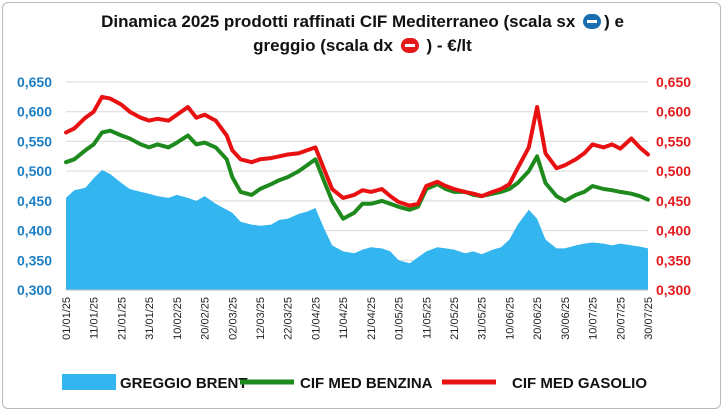 Image resolution: width=725 pixels, height=413 pixels. I want to click on title-line-2-end: ) - €/lt, so click(449, 45).